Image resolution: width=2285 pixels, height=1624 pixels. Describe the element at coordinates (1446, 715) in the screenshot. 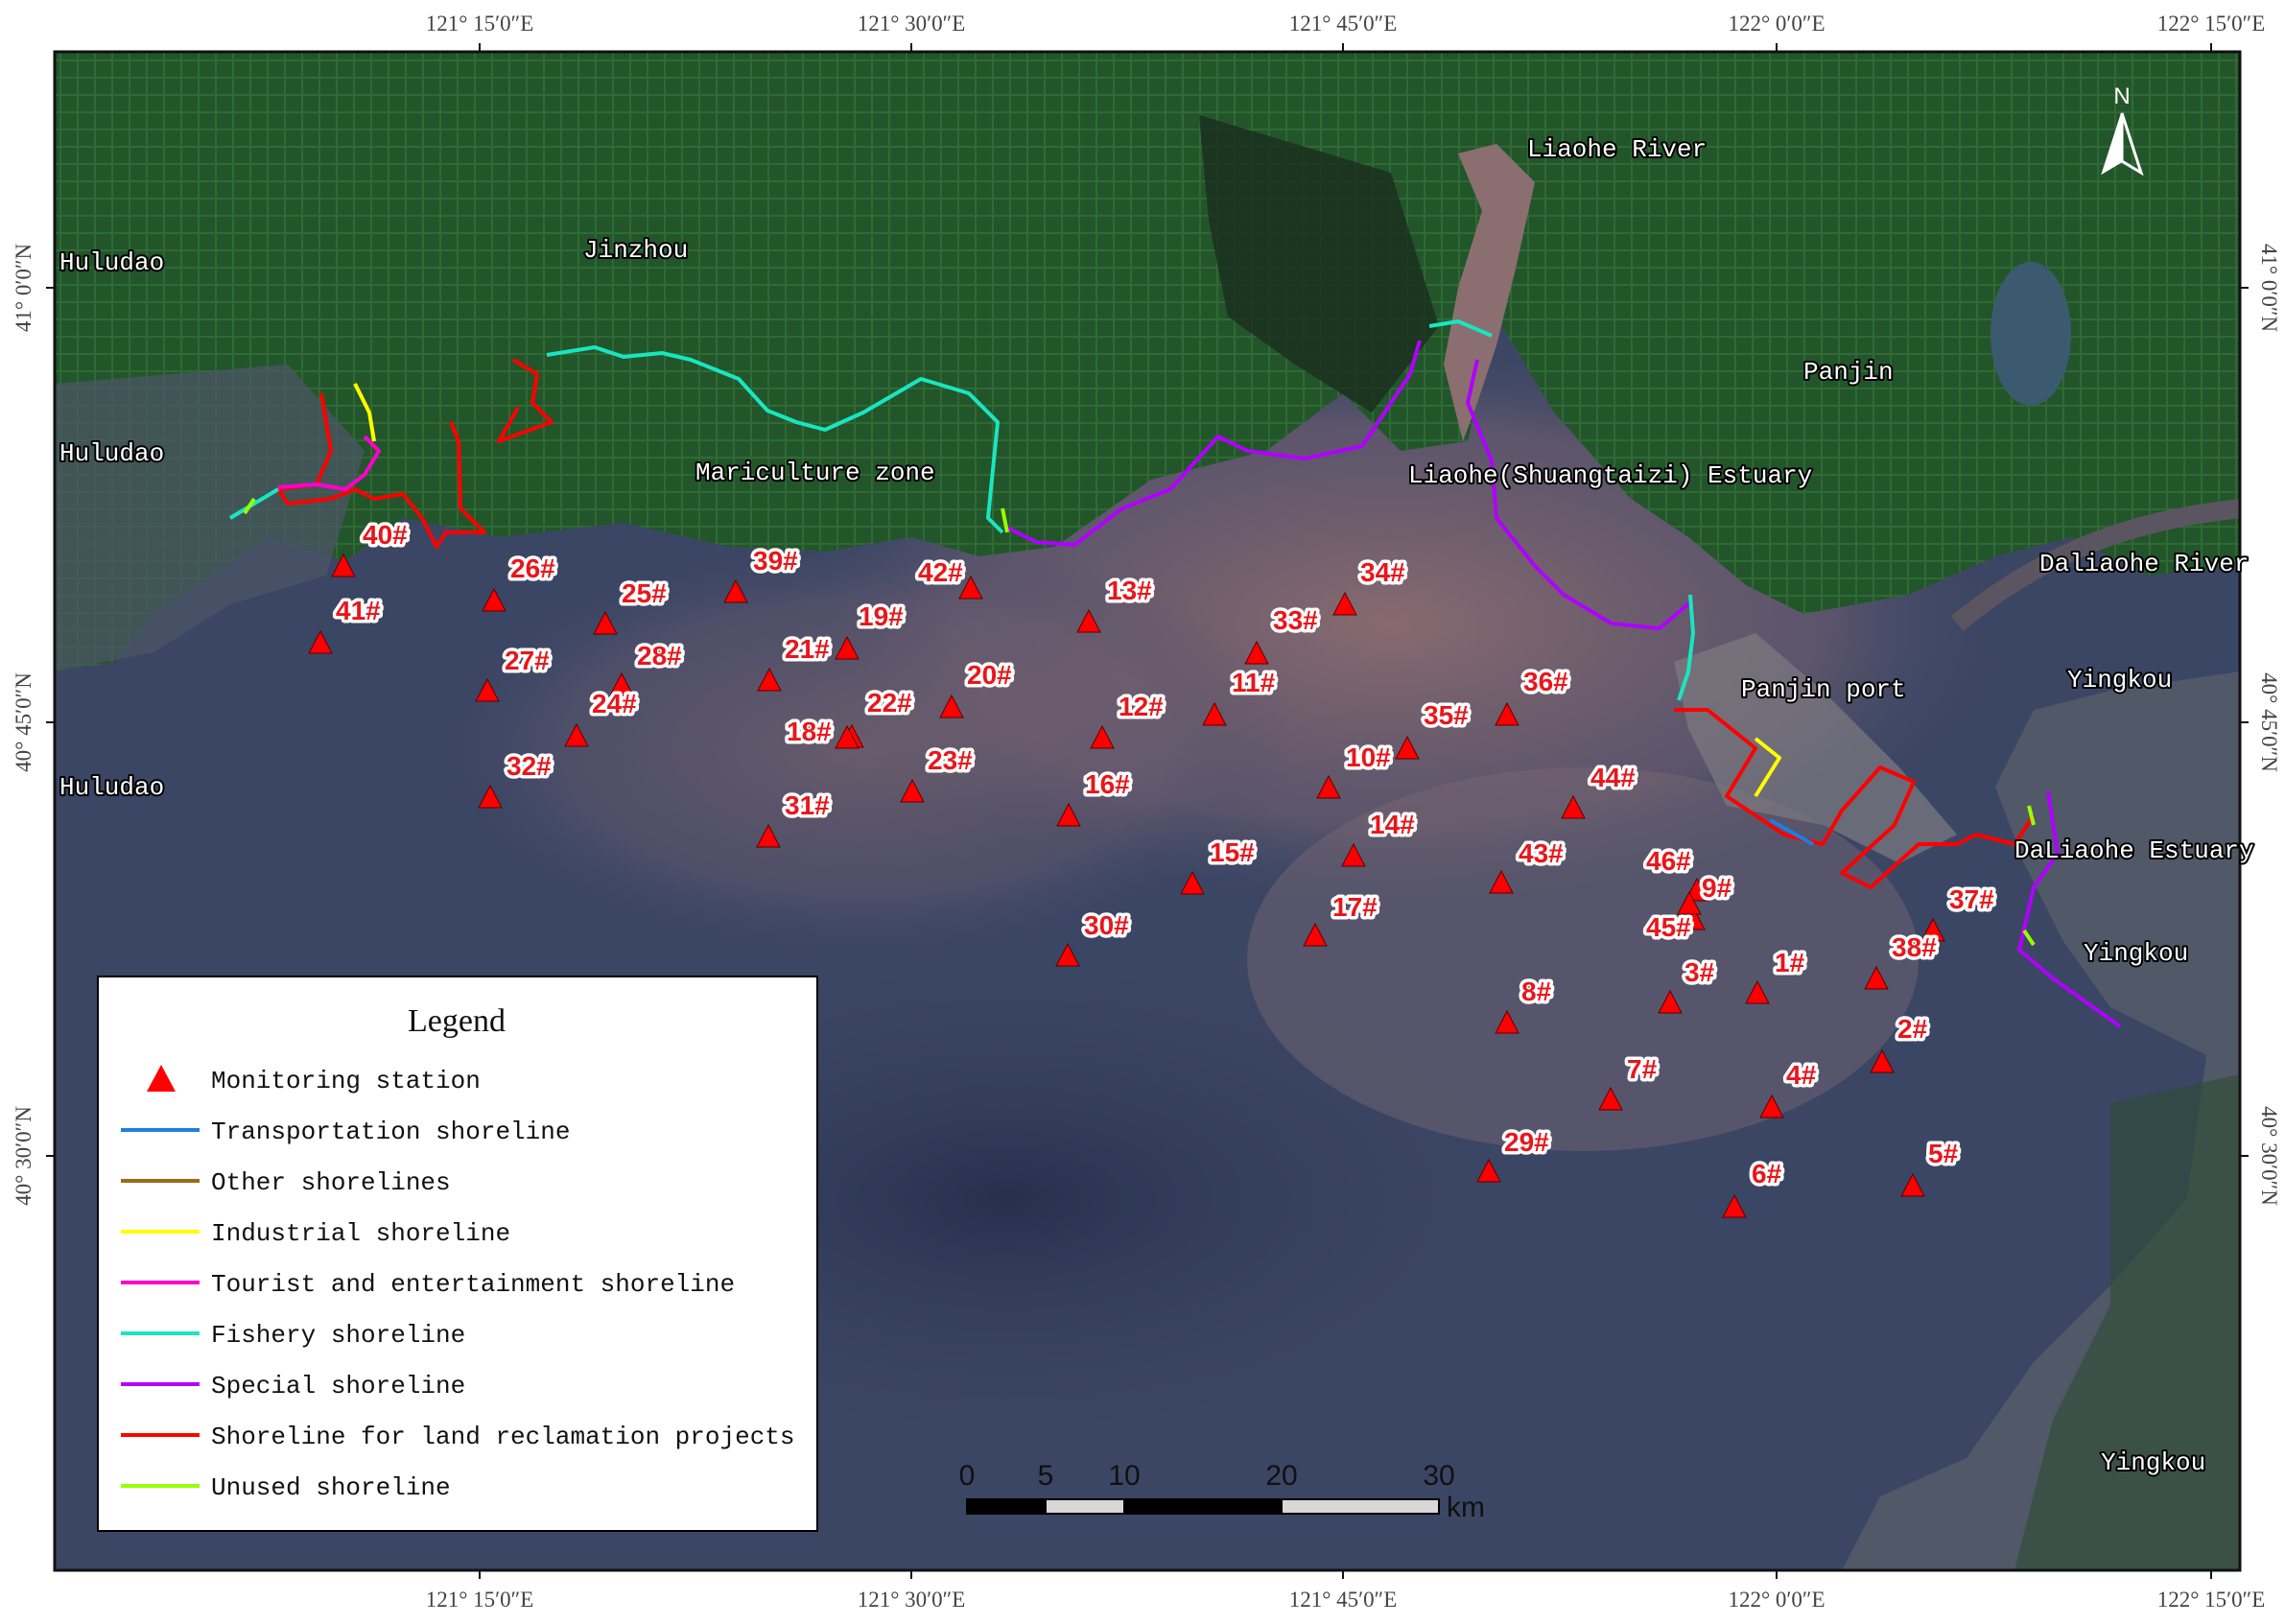

I see `station-label: 35#` at that location.